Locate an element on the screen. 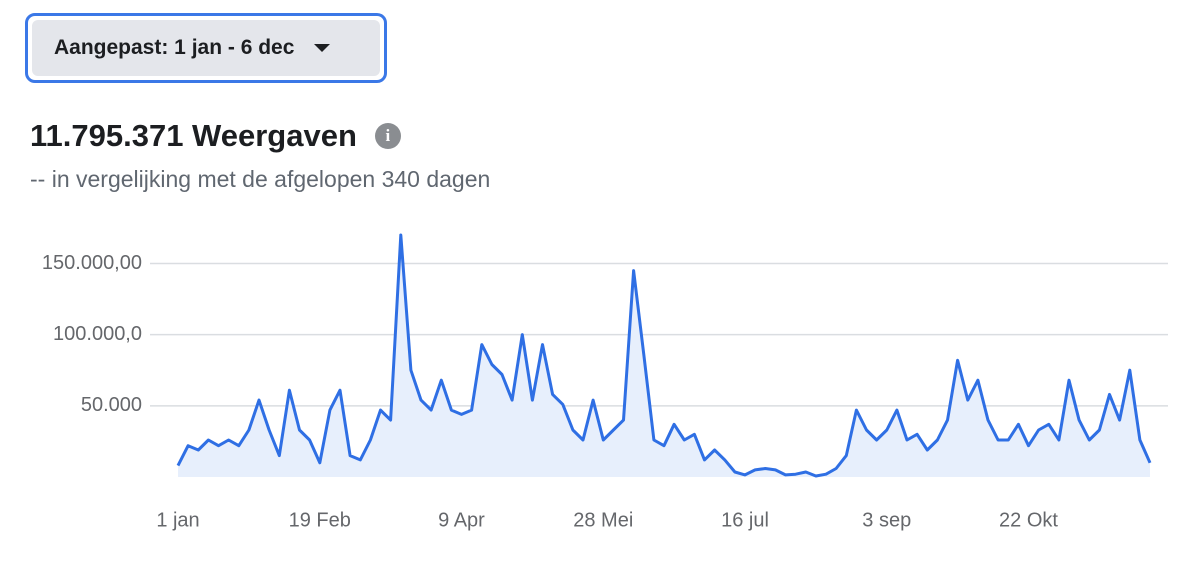  x-tick-label: 1 jan is located at coordinates (177, 520).